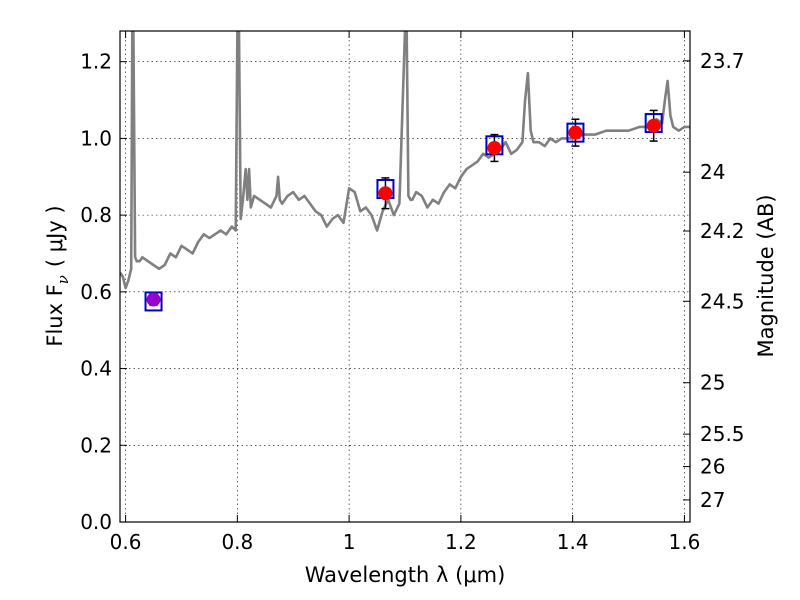 Image resolution: width=800 pixels, height=600 pixels. Describe the element at coordinates (722, 61) in the screenshot. I see `y2-tick-label: 23.7` at that location.